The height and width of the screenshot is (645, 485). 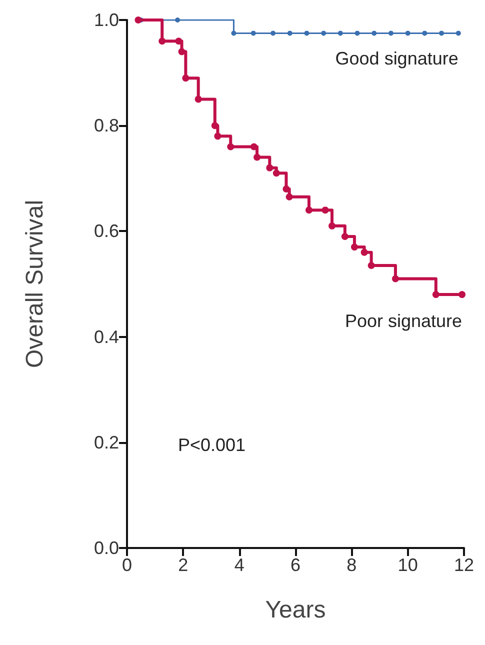 I want to click on x-tick-label: 2, so click(x=183, y=565).